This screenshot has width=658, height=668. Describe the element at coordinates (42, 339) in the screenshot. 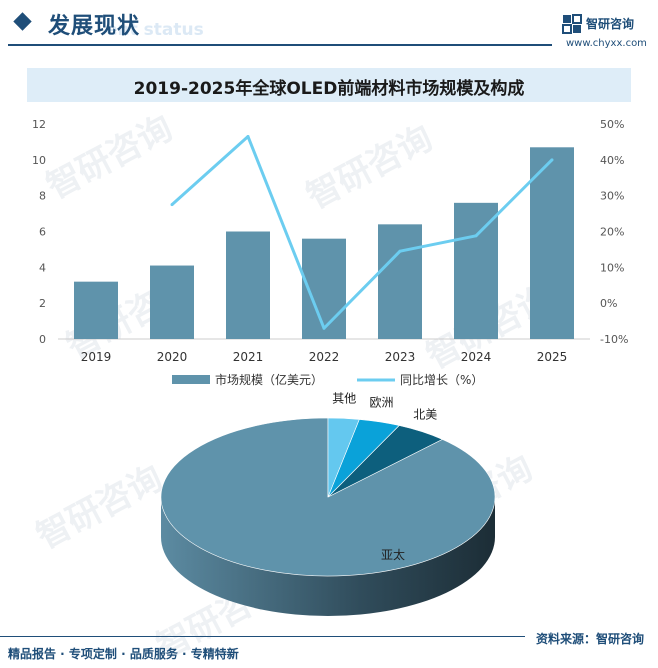

I see `left-tick-label: 0` at that location.